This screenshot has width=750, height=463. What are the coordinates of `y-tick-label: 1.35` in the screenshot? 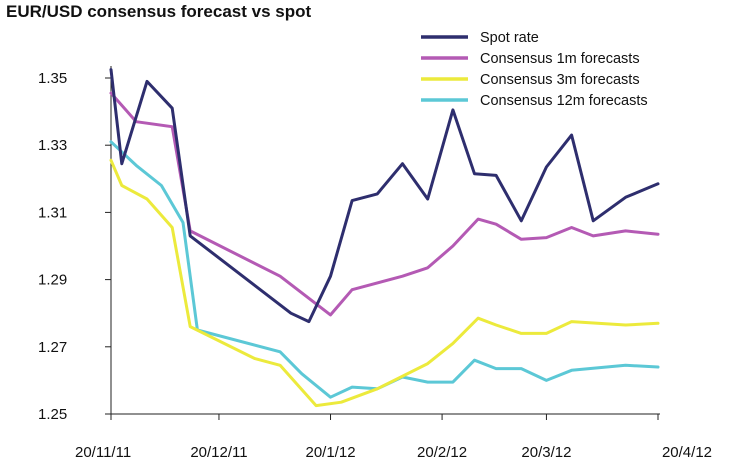 It's located at (52, 78).